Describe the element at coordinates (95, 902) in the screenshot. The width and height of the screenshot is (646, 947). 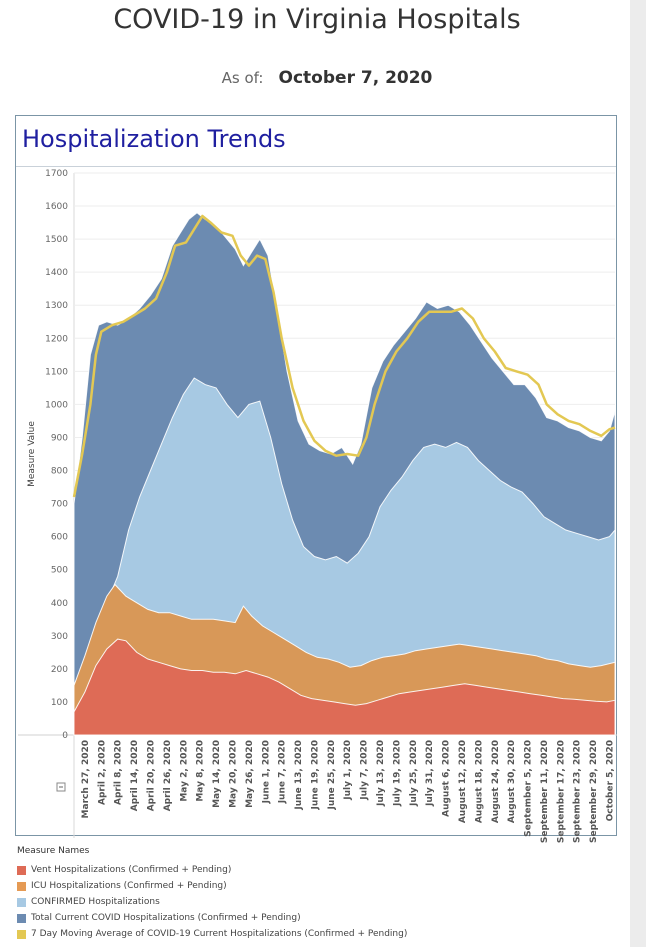
I see `legend-label: CONFIRMED Hospitalizations` at that location.